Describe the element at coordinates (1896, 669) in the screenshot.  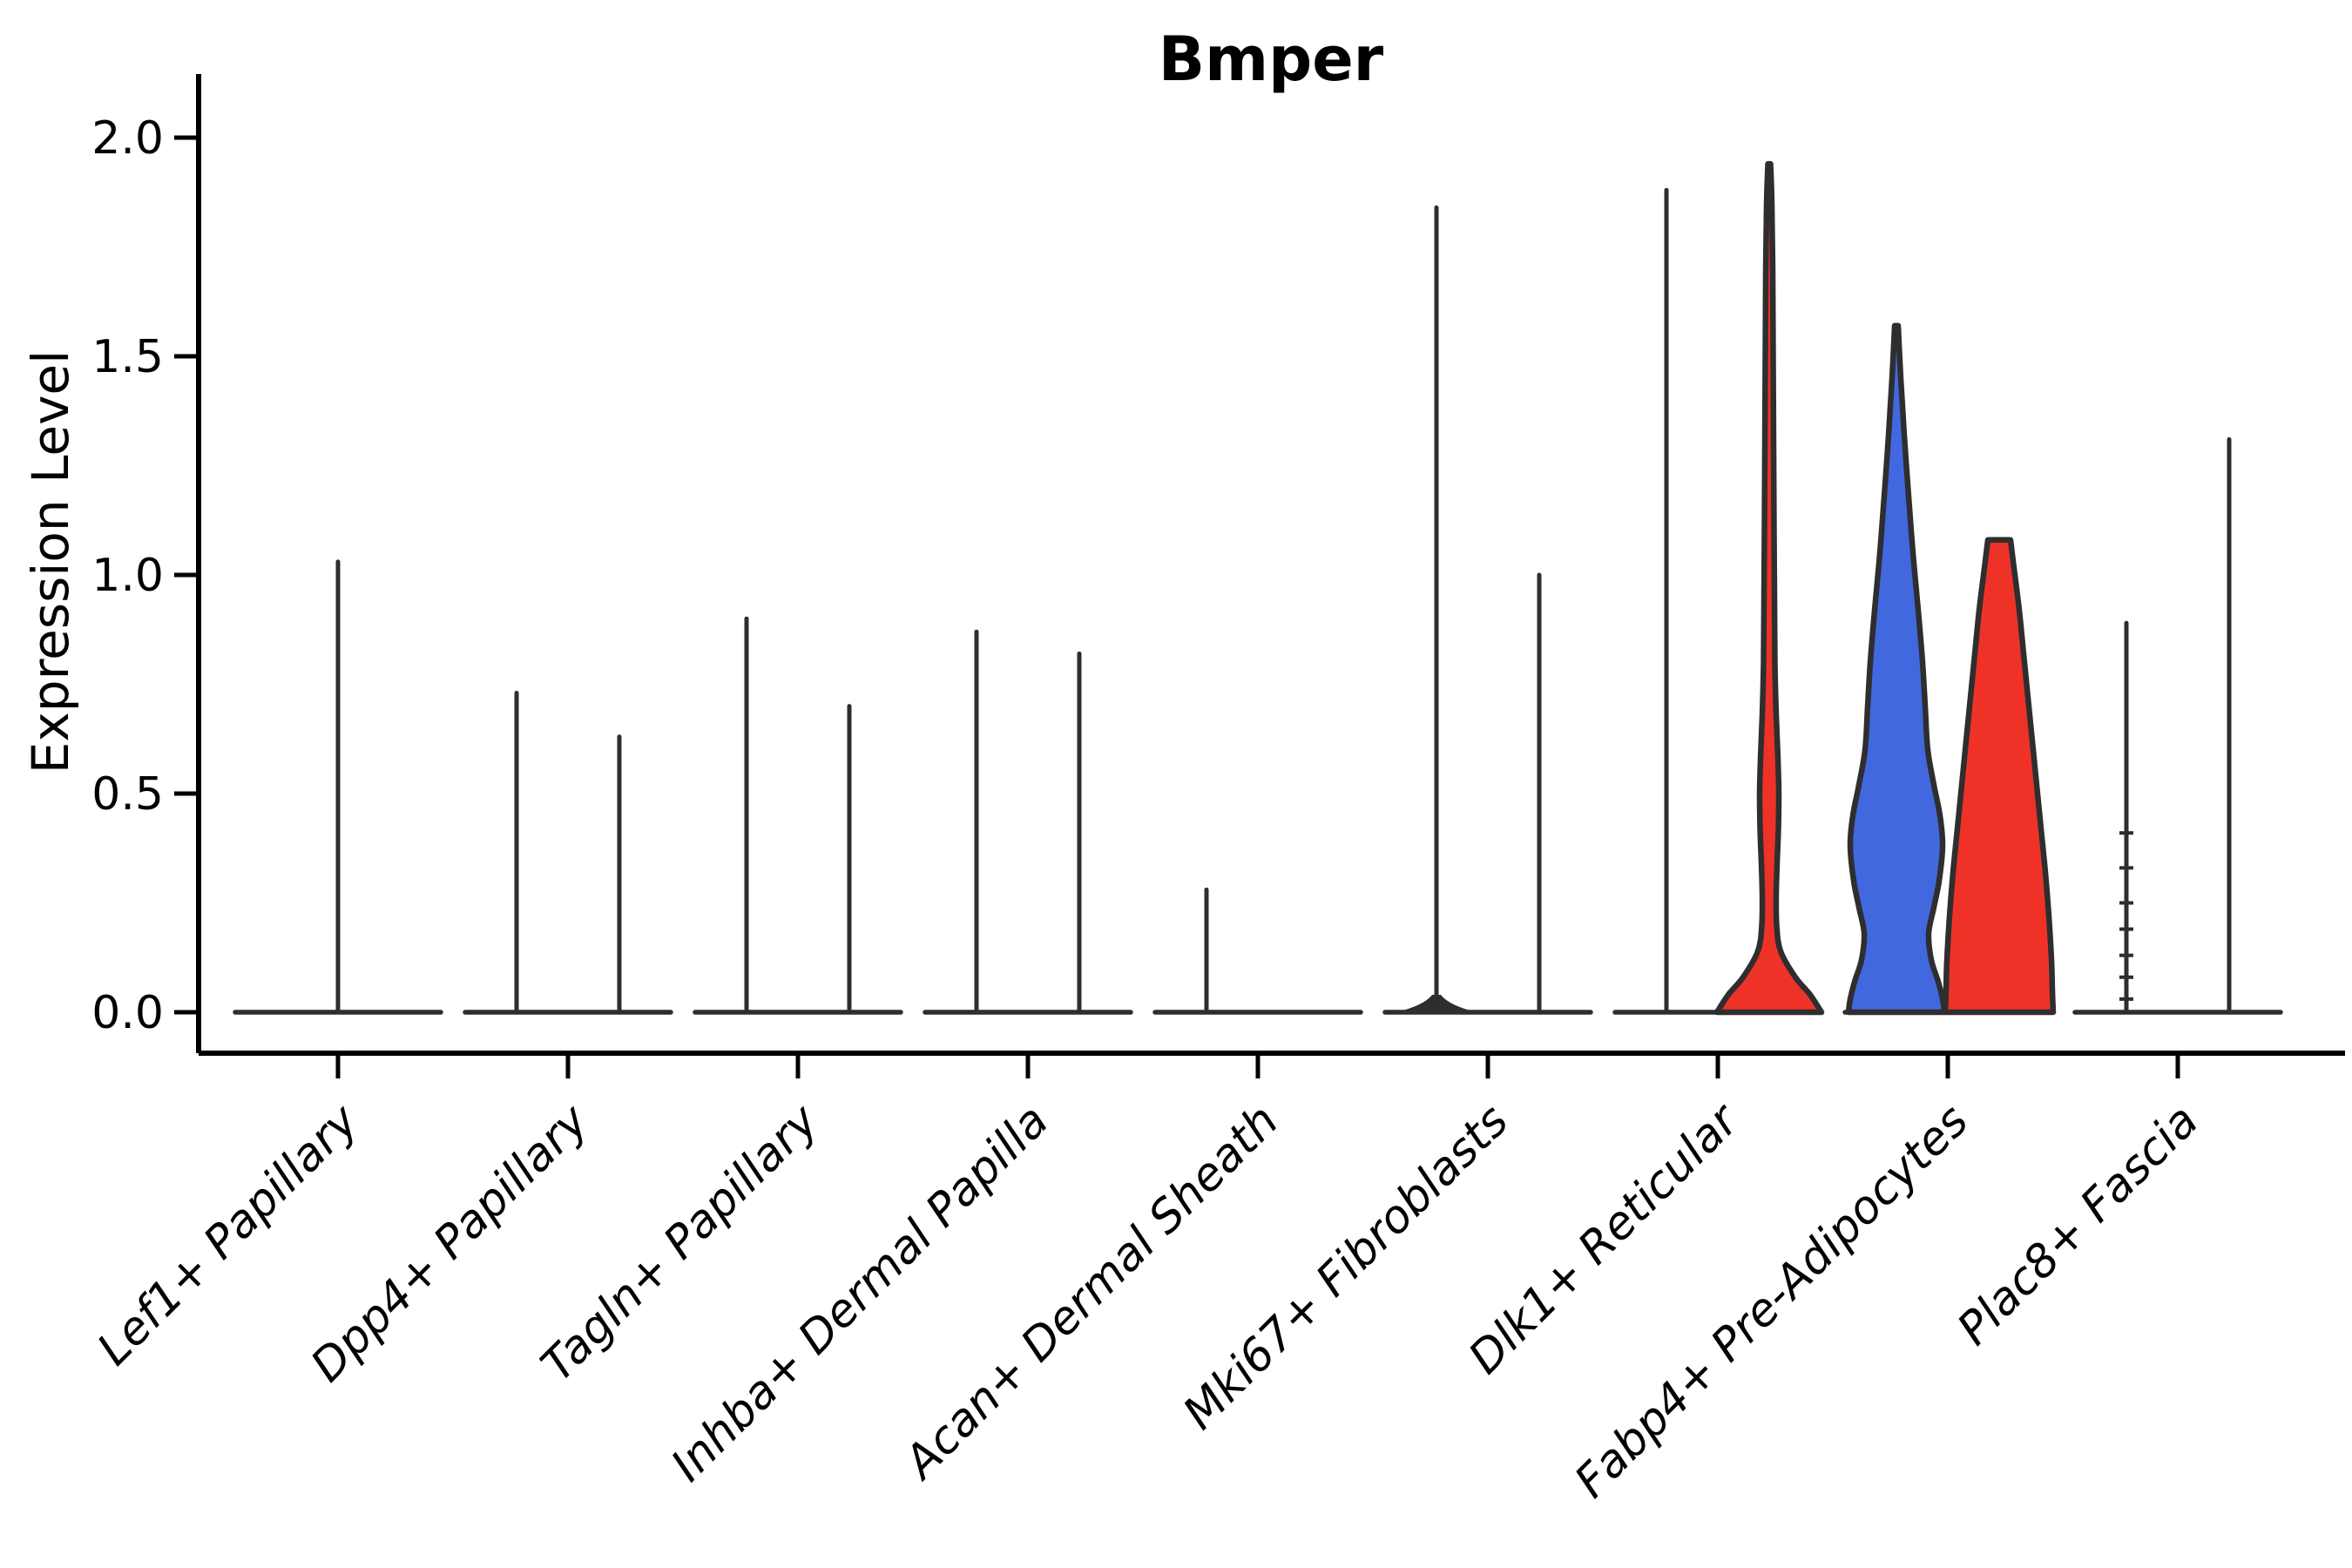
I see `fabp4-blue-violin` at that location.